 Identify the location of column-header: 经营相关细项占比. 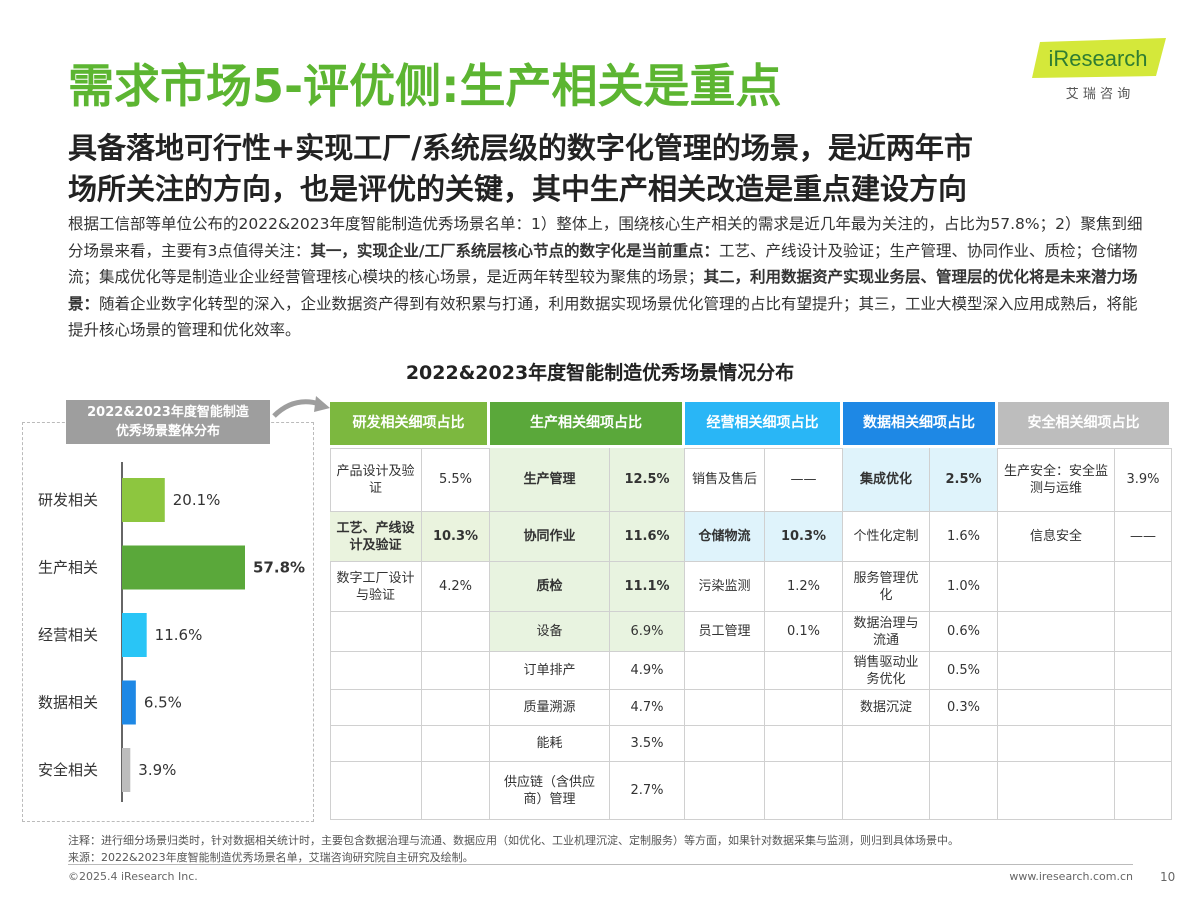
(764, 425).